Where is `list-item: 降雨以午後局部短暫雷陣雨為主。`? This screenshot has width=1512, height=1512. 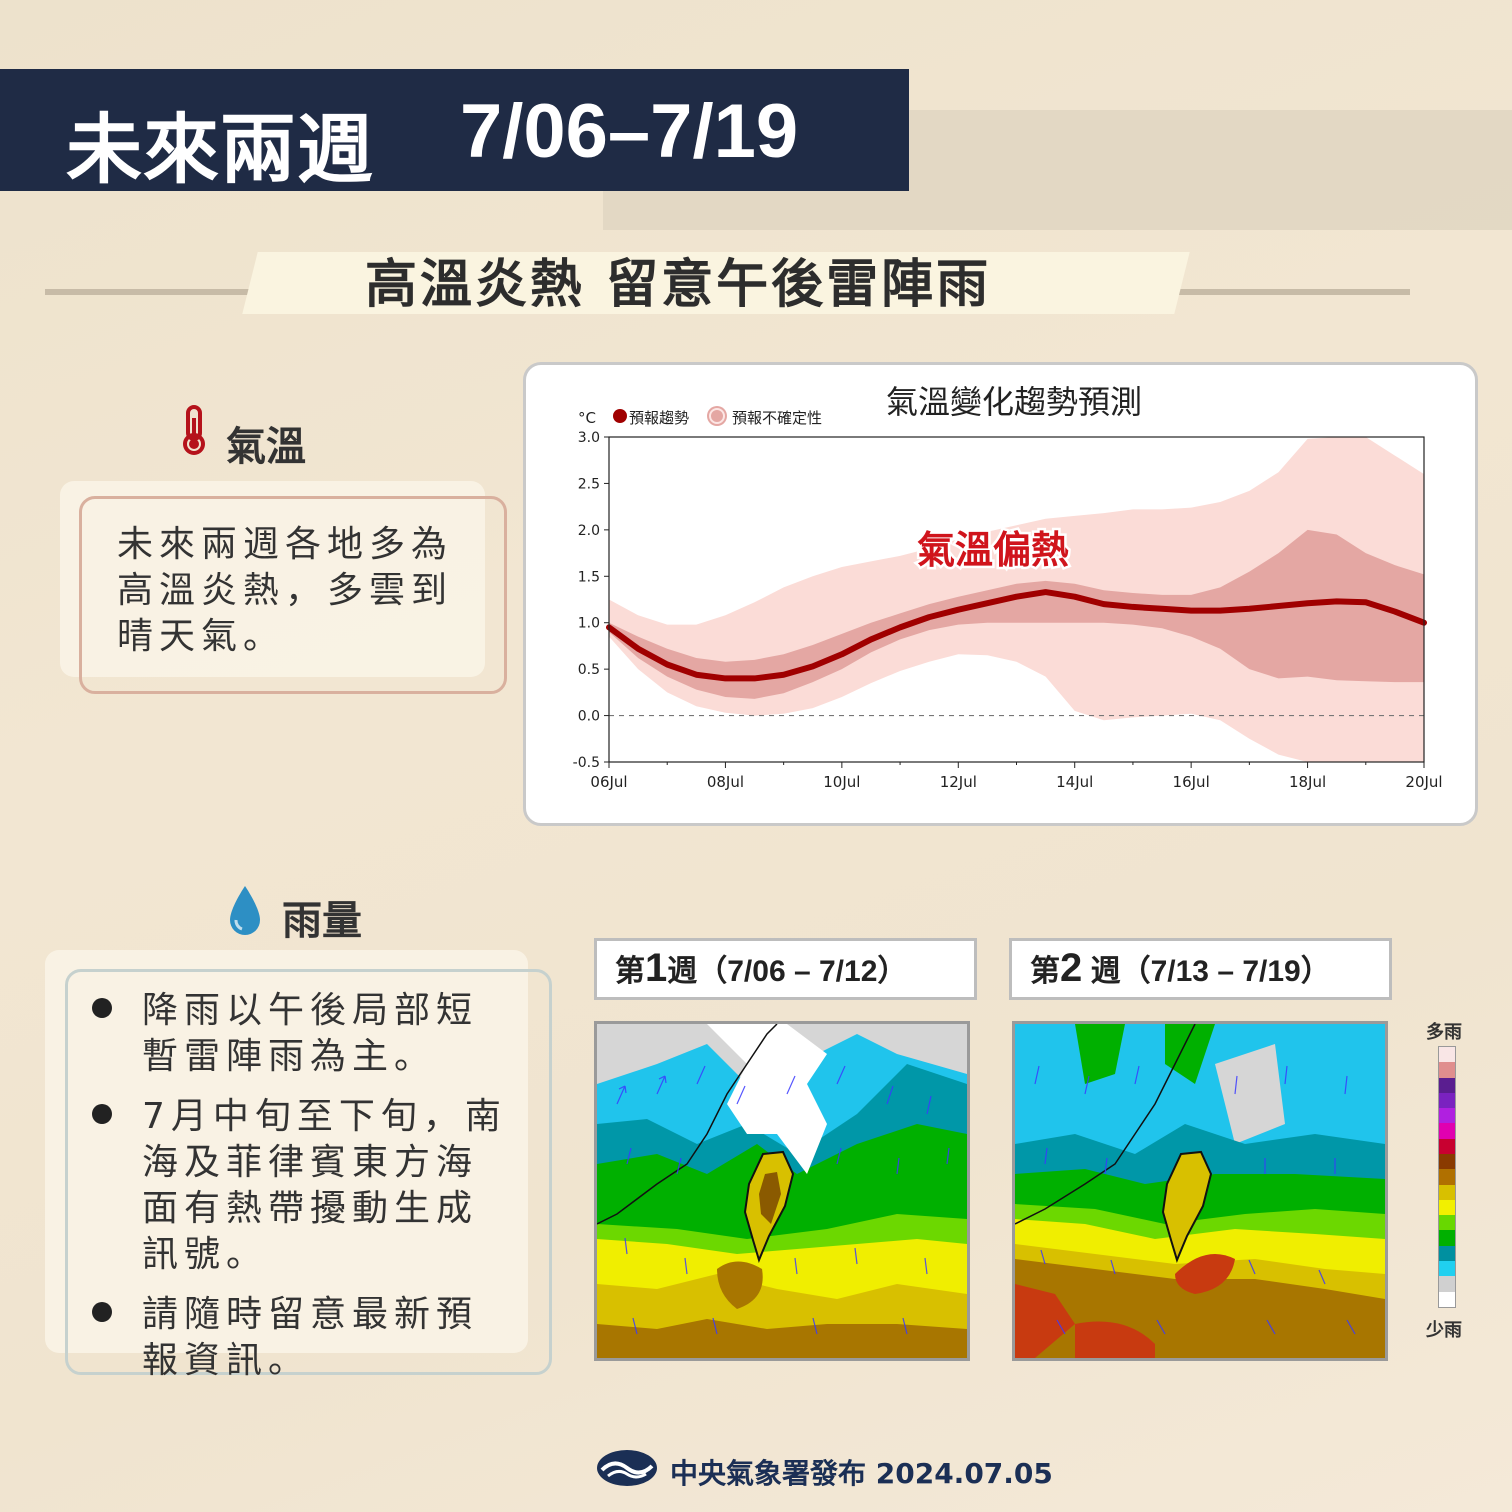 list-item: 降雨以午後局部短暫雷陣雨為主。 is located at coordinates (307, 1034).